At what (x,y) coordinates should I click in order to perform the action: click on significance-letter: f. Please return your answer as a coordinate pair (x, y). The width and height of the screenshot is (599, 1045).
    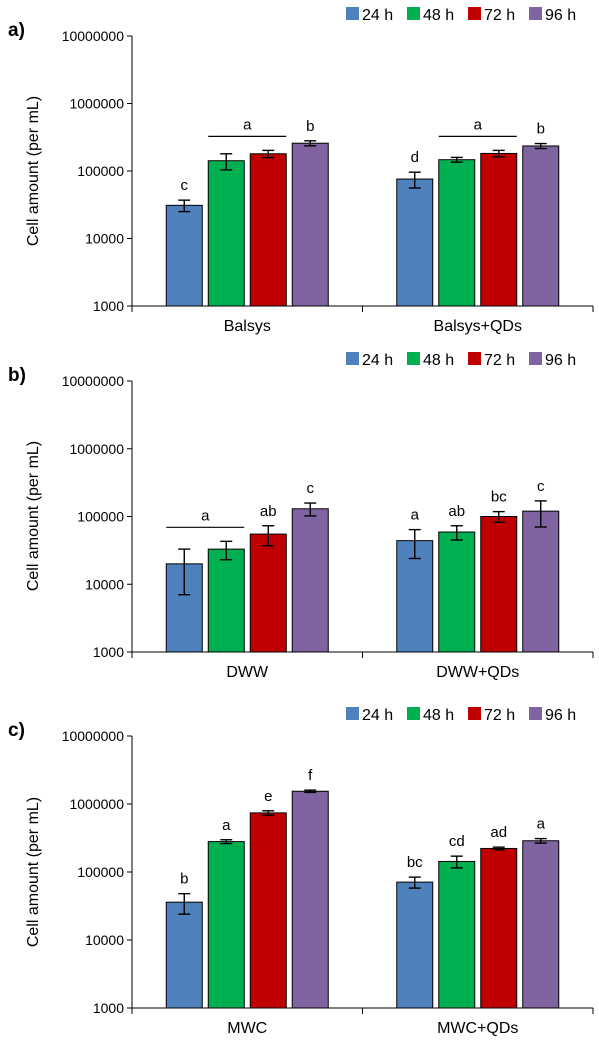
    Looking at the image, I should click on (310, 775).